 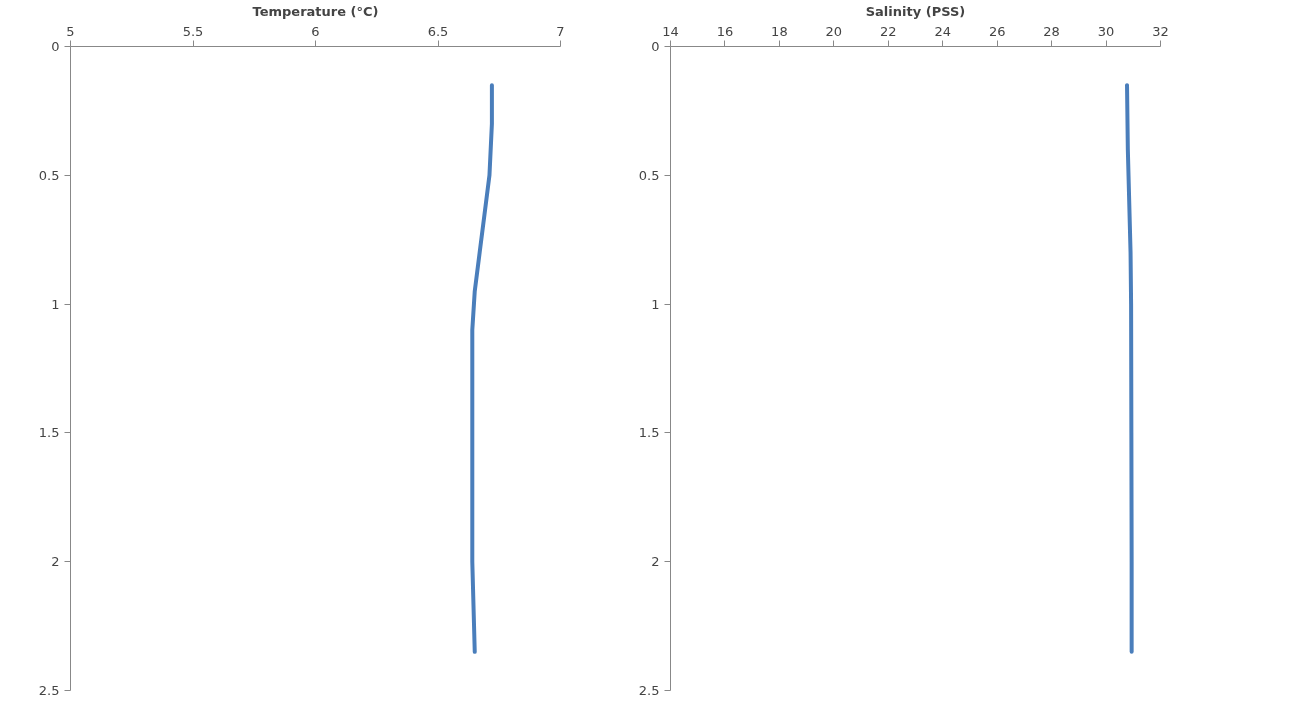 What do you see at coordinates (670, 31) in the screenshot?
I see `x-tick-label: 14` at bounding box center [670, 31].